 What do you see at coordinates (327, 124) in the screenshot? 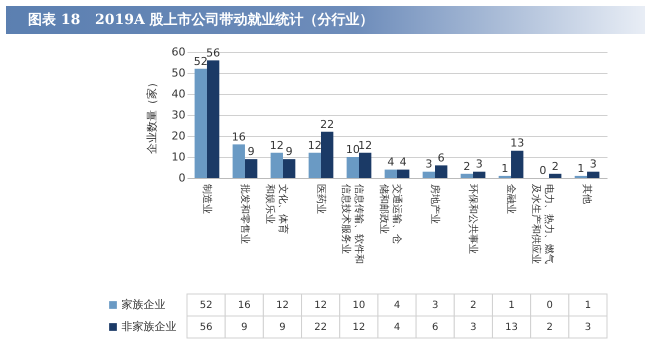
I see `text: 22` at bounding box center [327, 124].